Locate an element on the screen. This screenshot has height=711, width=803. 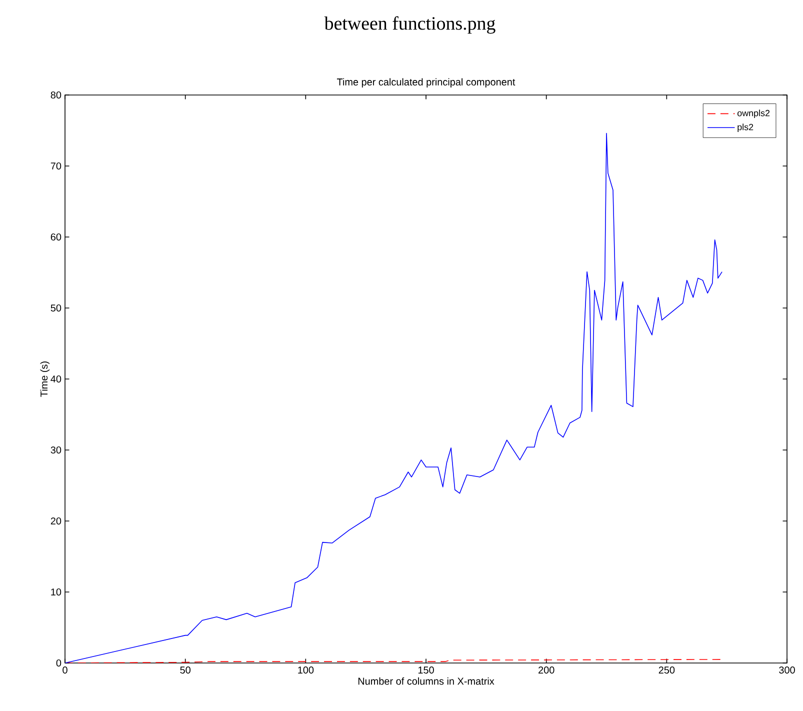
x-tick-label: 250 is located at coordinates (666, 670).